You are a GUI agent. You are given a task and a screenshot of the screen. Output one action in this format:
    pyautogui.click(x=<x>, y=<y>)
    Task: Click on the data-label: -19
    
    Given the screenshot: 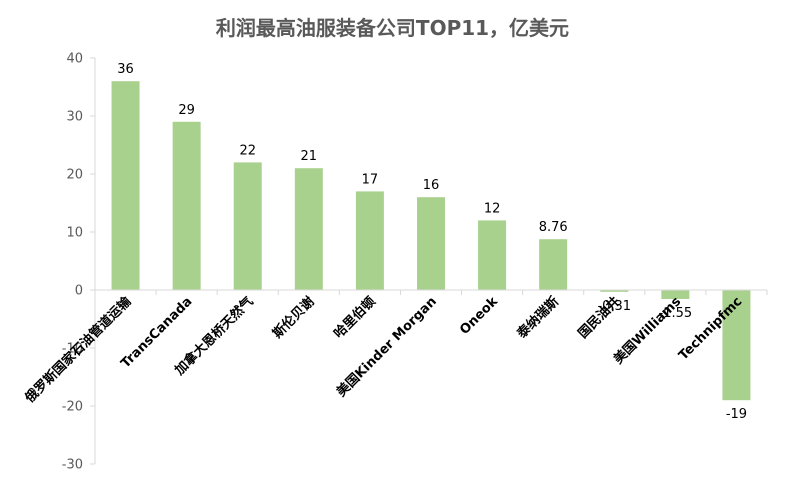 What is the action you would take?
    pyautogui.click(x=736, y=414)
    